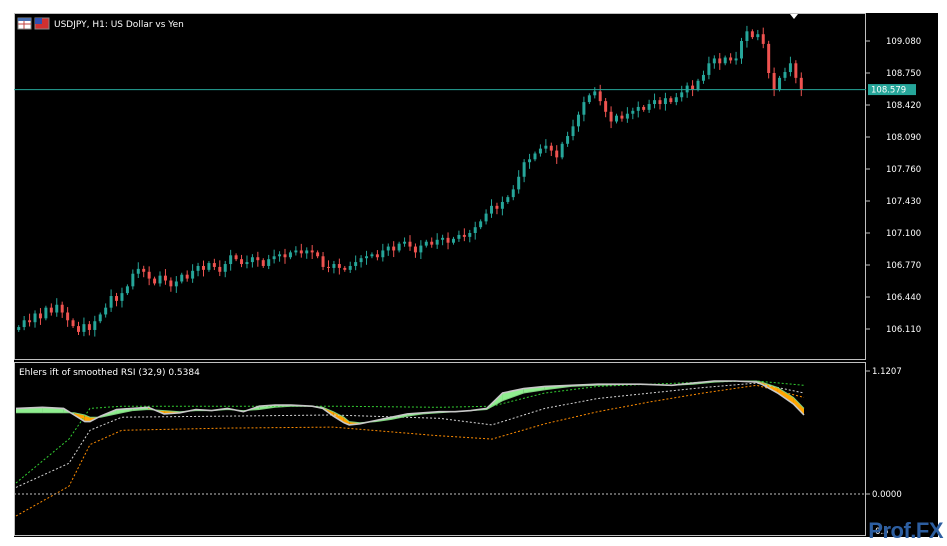  What do you see at coordinates (880, 532) in the screenshot?
I see `indicator-axis-min: -0.5` at bounding box center [880, 532].